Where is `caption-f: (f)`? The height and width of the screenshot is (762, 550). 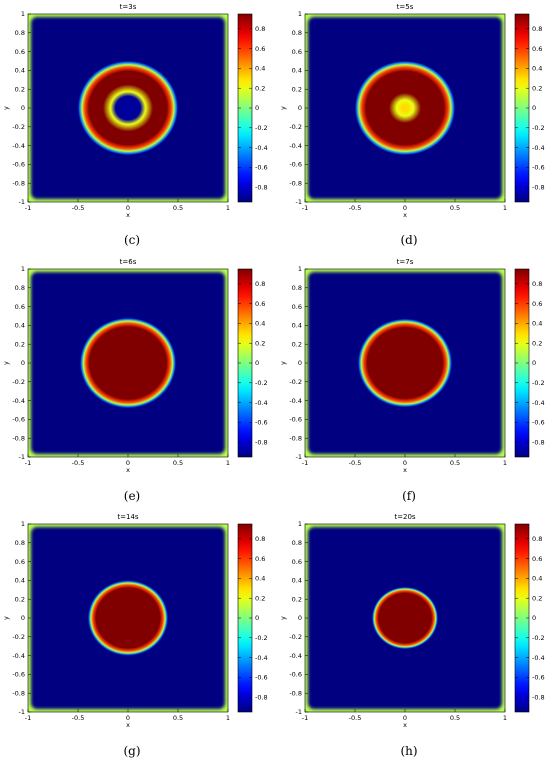 caption-f: (f) is located at coordinates (409, 496).